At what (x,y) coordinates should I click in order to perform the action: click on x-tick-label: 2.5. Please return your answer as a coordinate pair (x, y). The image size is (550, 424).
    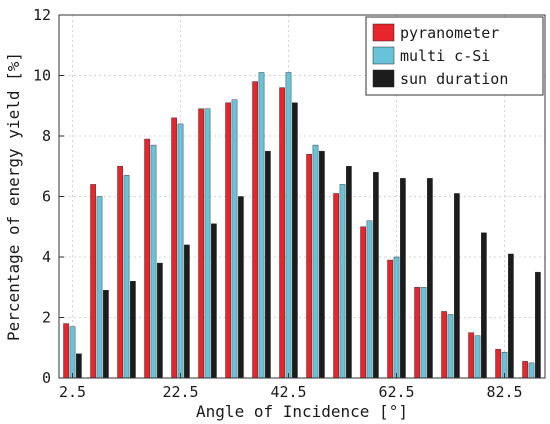
    Looking at the image, I should click on (72, 392).